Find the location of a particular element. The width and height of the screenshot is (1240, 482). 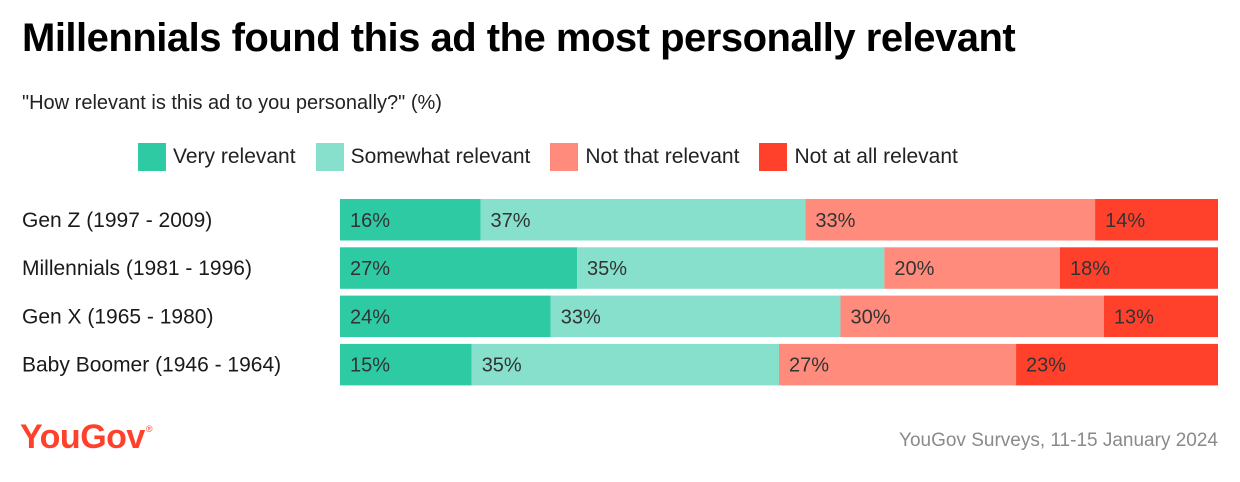

bar-gen-x-1965-1980-not-at-all-relevant is located at coordinates (1160, 316).